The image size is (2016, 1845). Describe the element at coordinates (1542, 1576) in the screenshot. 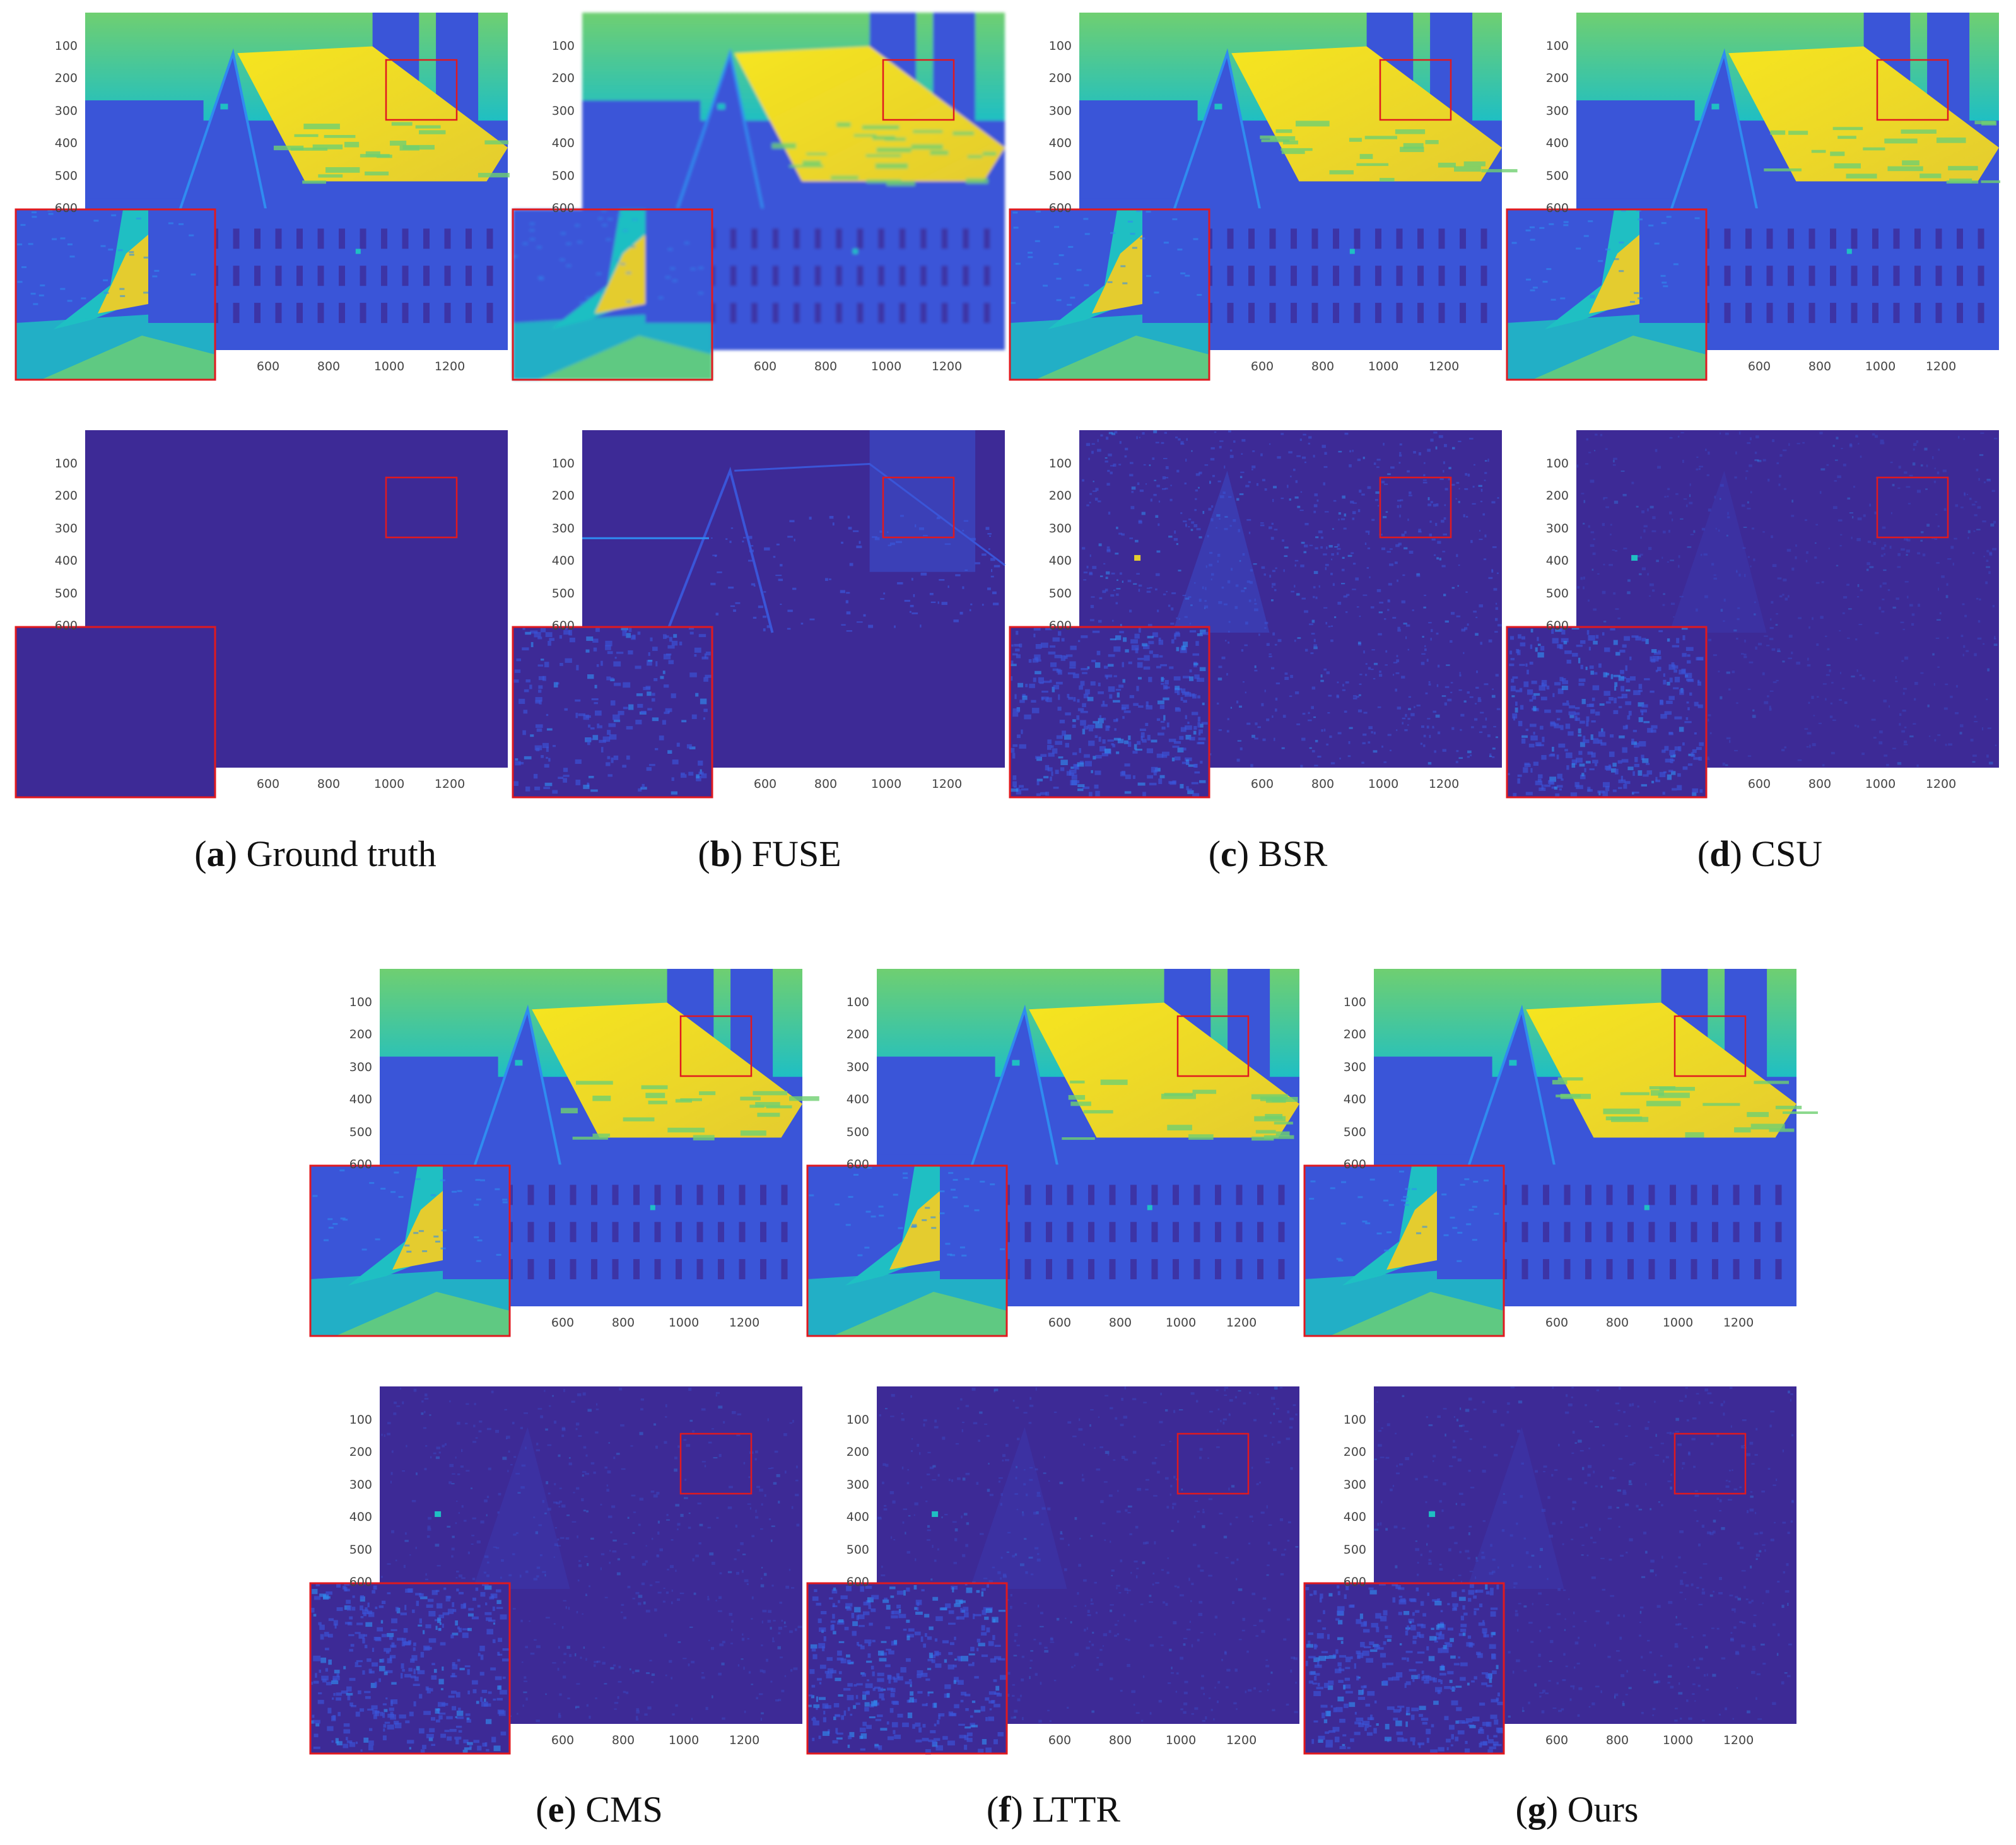

I see `panel-g-error: 100 200 300 400 500 600 600 800 1000 1200` at that location.